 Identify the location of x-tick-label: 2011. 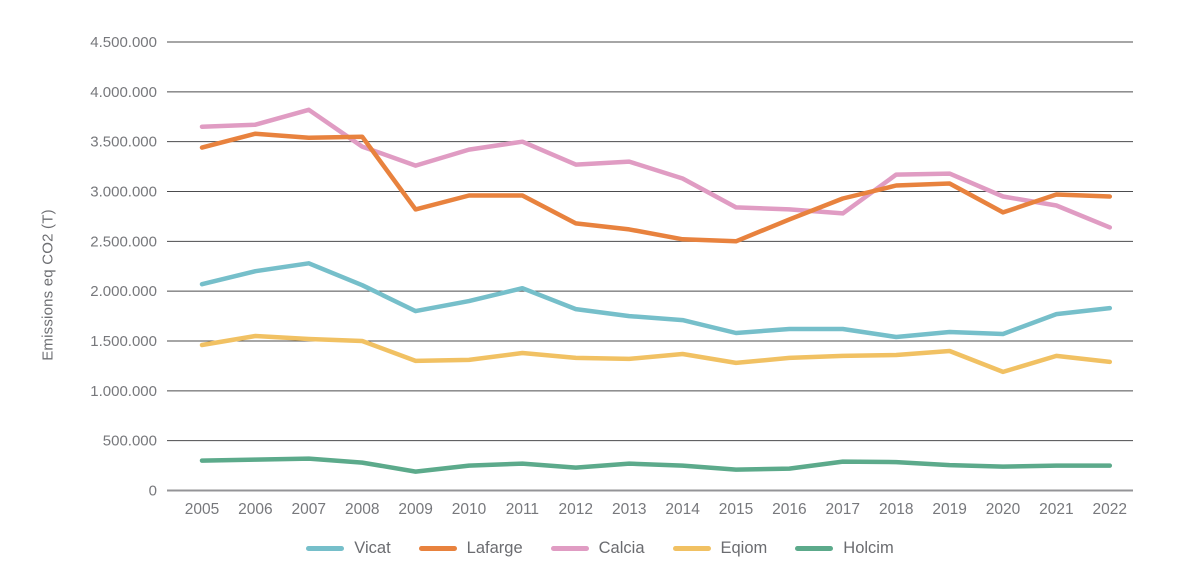
(522, 509).